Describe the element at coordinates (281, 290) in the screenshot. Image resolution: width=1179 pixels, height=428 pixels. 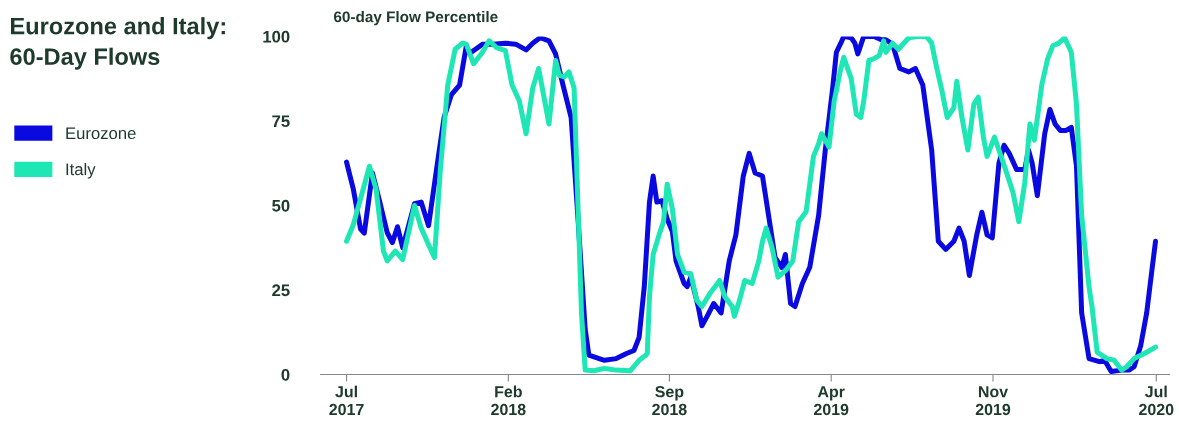
I see `y-tick-label: 25` at that location.